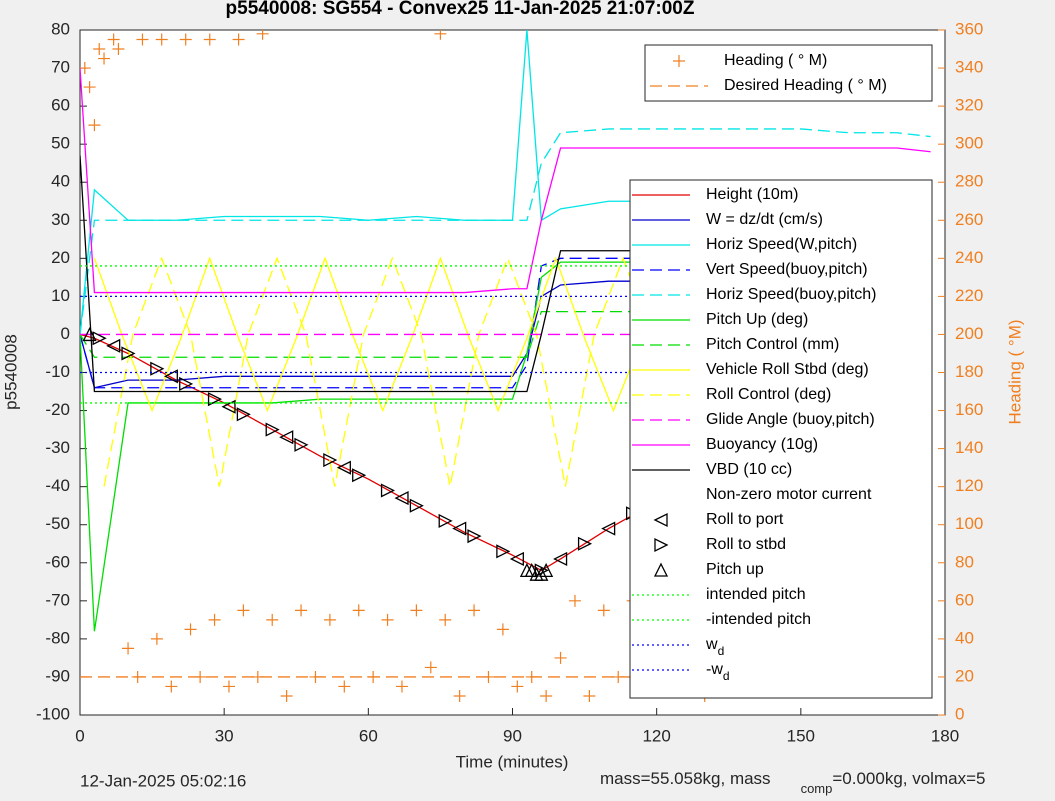  I want to click on legend-name: Roll to port, so click(745, 519).